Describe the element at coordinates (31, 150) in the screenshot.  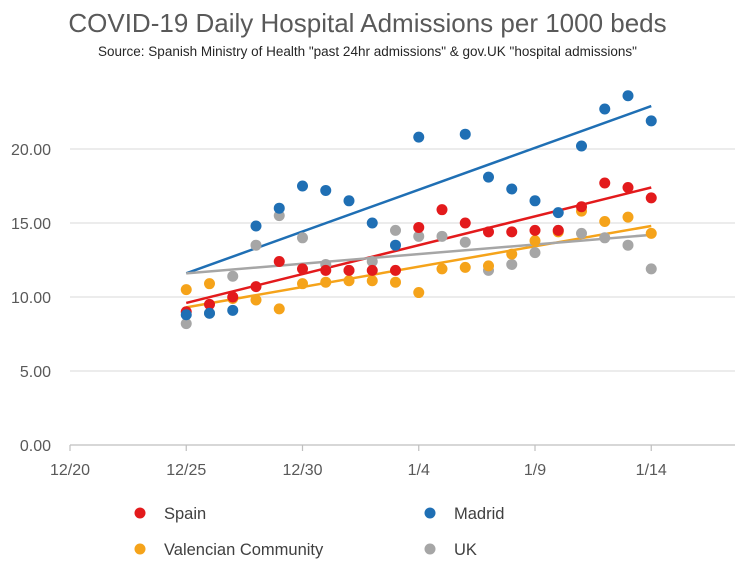
I see `y-tick-label: 20.00` at that location.